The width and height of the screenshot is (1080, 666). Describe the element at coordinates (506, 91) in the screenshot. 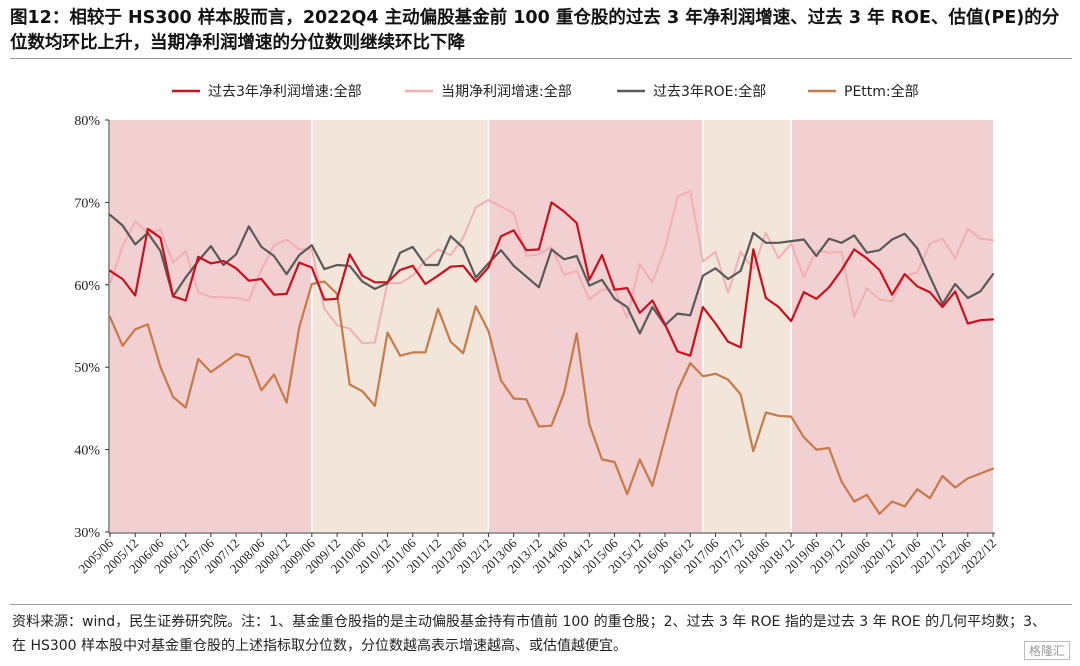

I see `legend-label: 当期净利润增速:全部` at that location.